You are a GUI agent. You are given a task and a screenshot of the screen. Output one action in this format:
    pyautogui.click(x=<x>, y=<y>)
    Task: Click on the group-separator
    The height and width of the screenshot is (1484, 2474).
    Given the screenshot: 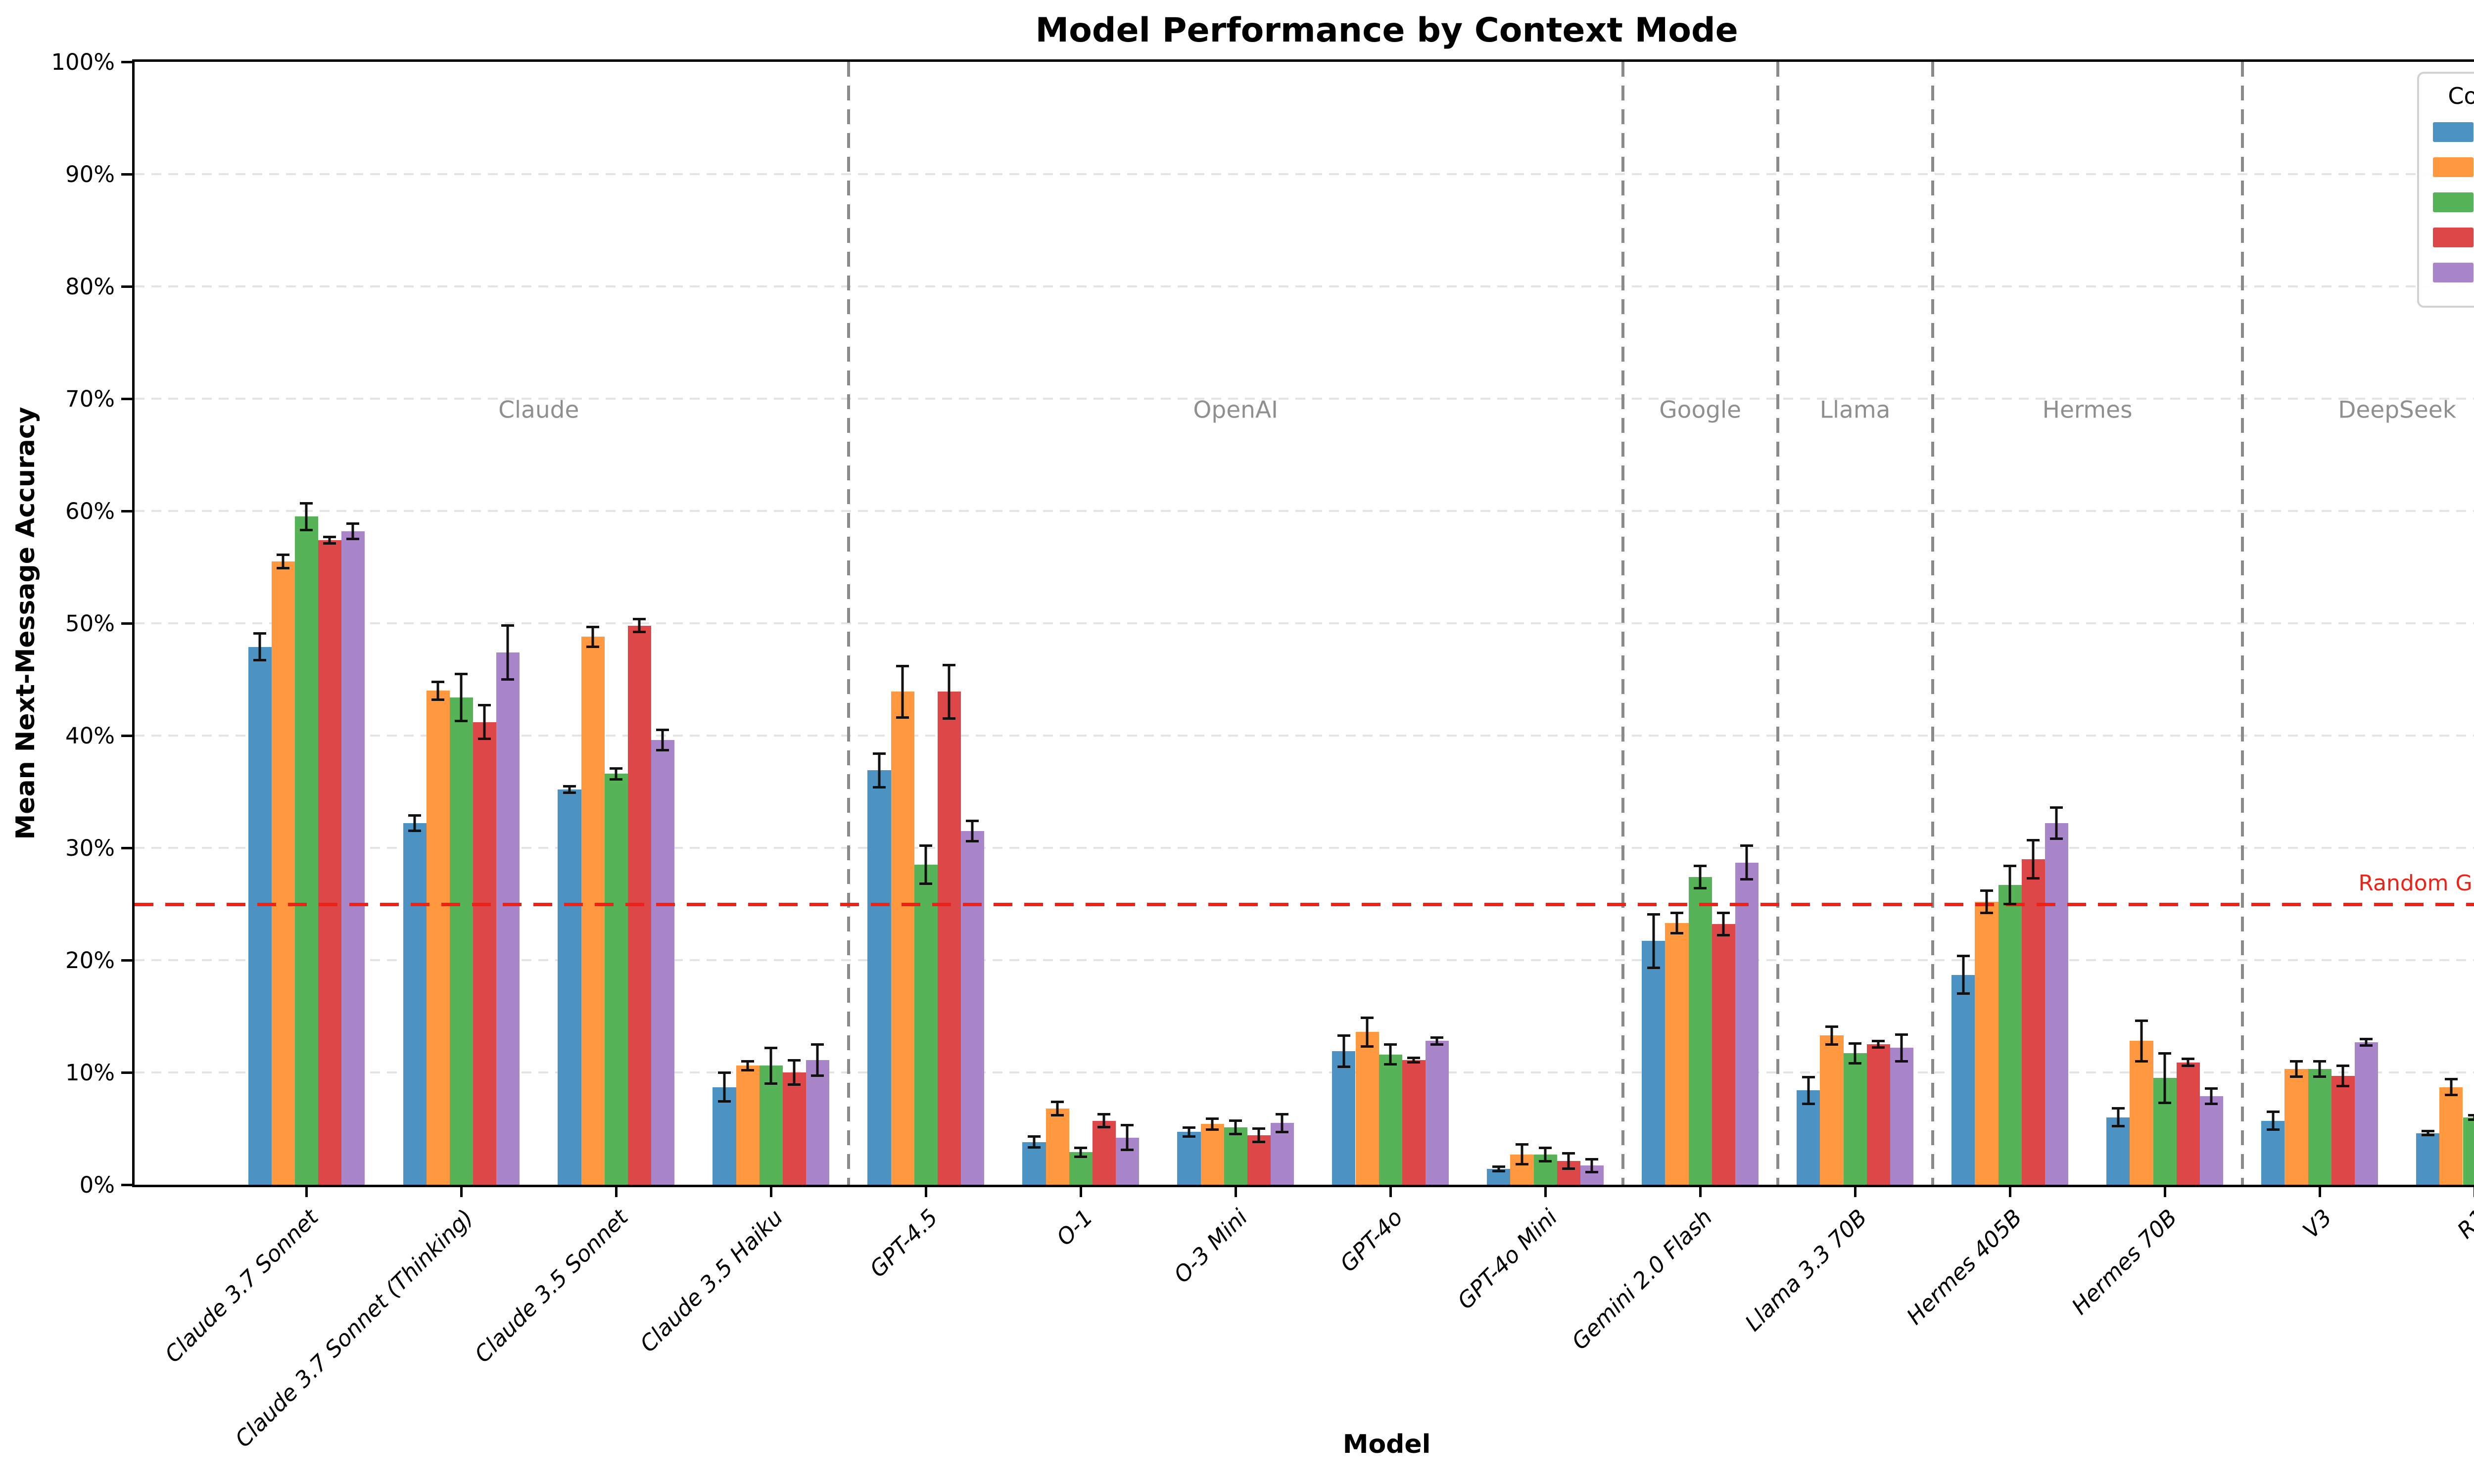 What is the action you would take?
    pyautogui.click(x=848, y=623)
    